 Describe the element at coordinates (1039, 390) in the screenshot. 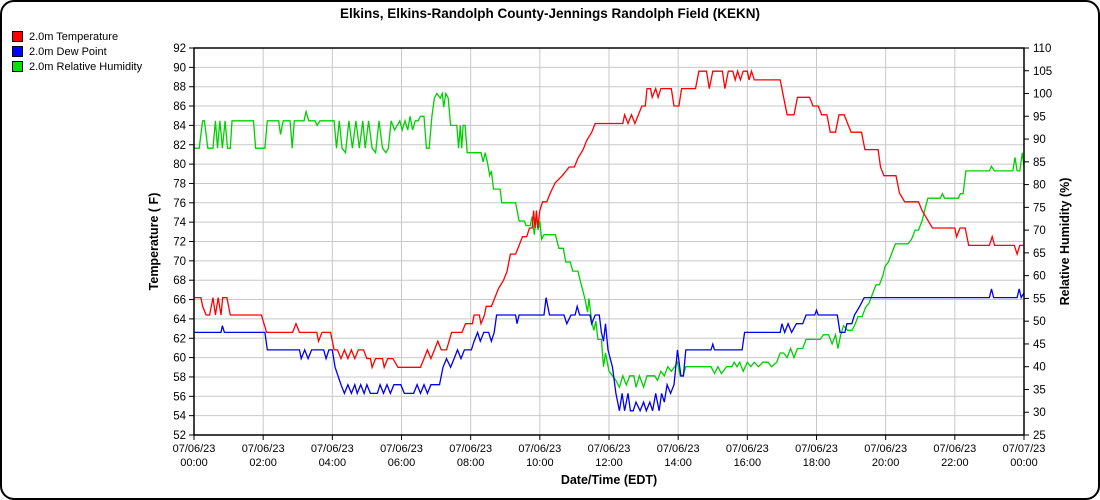

I see `axis-tick-label: 35` at that location.